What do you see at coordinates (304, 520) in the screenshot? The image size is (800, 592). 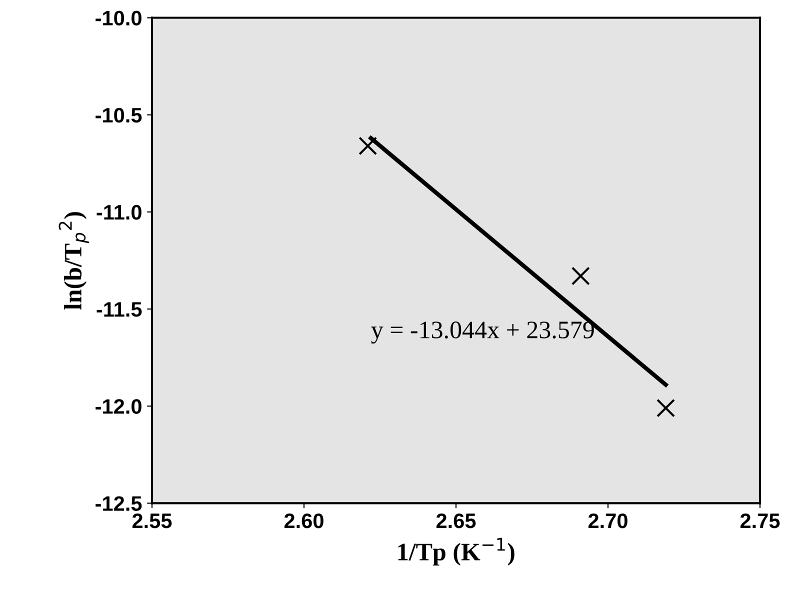 I see `x-tick-label: 2.60` at bounding box center [304, 520].